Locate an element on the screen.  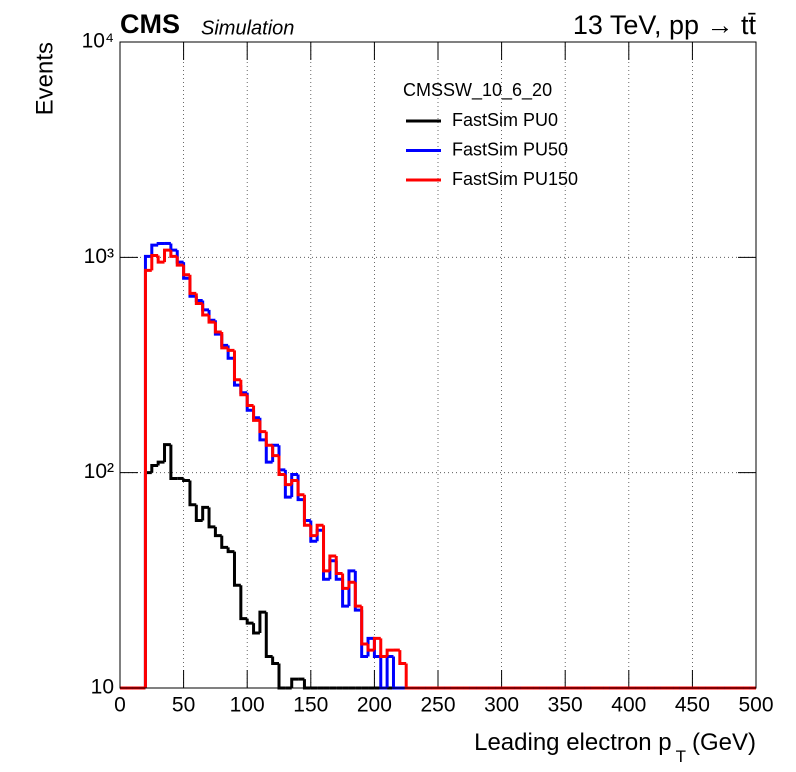
x-tick-label: 100 is located at coordinates (247, 705).